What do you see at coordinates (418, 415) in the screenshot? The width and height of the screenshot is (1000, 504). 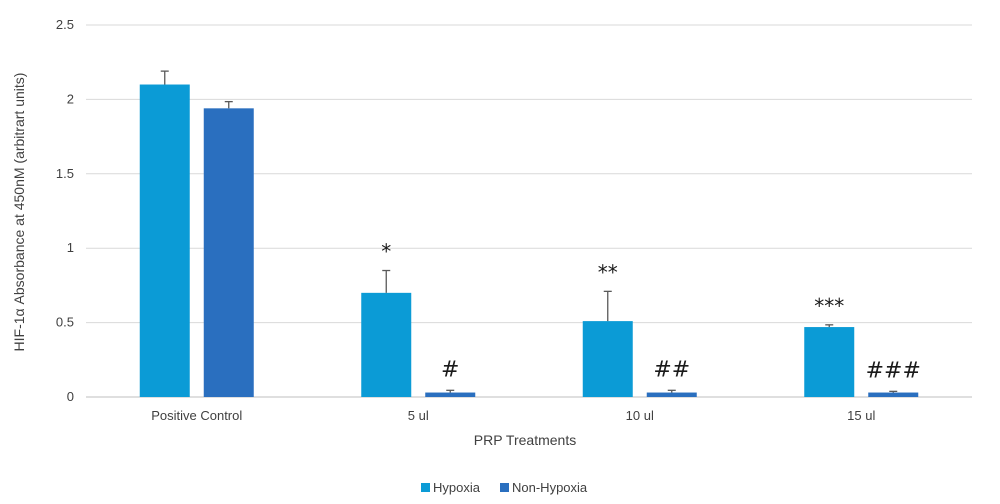 I see `x-tick-label: 5 ul` at bounding box center [418, 415].